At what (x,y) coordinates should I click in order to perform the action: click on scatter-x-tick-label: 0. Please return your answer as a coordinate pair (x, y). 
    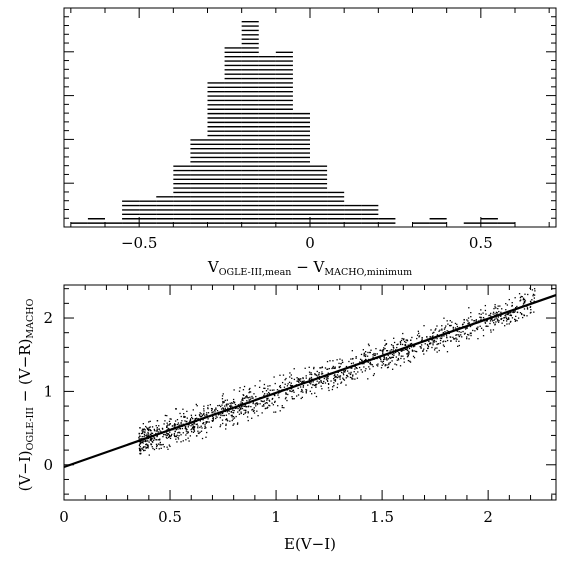
    Looking at the image, I should click on (64, 517).